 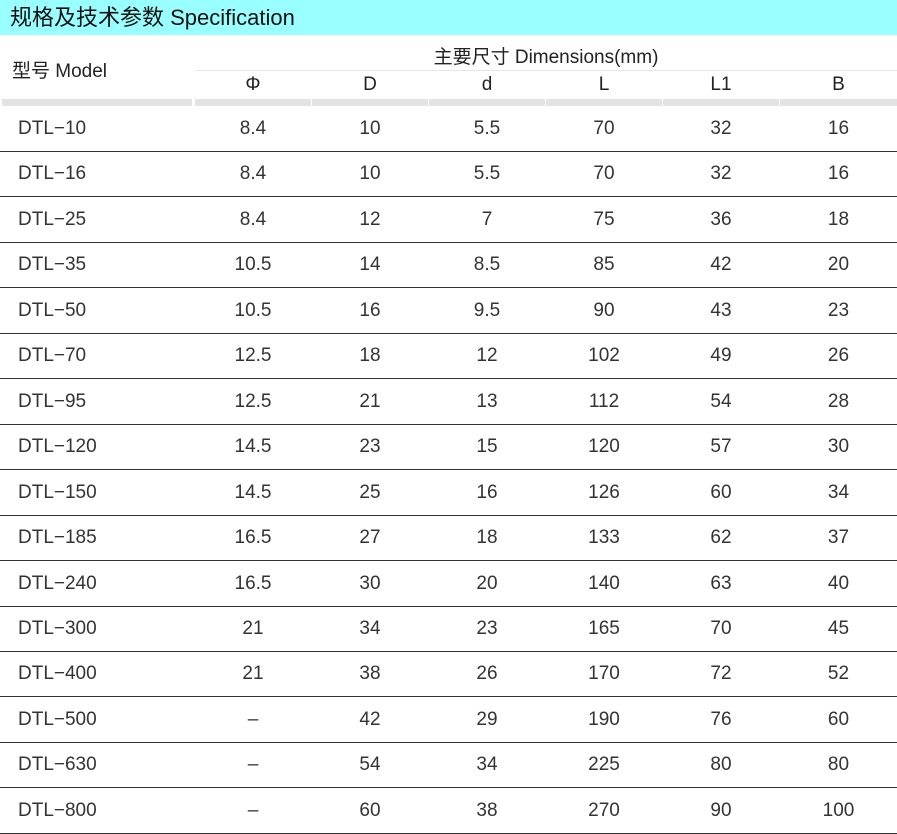 What do you see at coordinates (448, 129) in the screenshot?
I see `table-row: DTL−10 8.4 10 5.5 70 32 16` at bounding box center [448, 129].